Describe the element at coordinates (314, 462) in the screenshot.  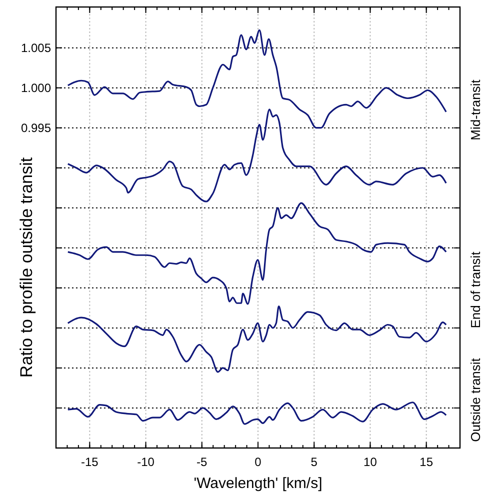
I see `x-tick-label: 5` at that location.